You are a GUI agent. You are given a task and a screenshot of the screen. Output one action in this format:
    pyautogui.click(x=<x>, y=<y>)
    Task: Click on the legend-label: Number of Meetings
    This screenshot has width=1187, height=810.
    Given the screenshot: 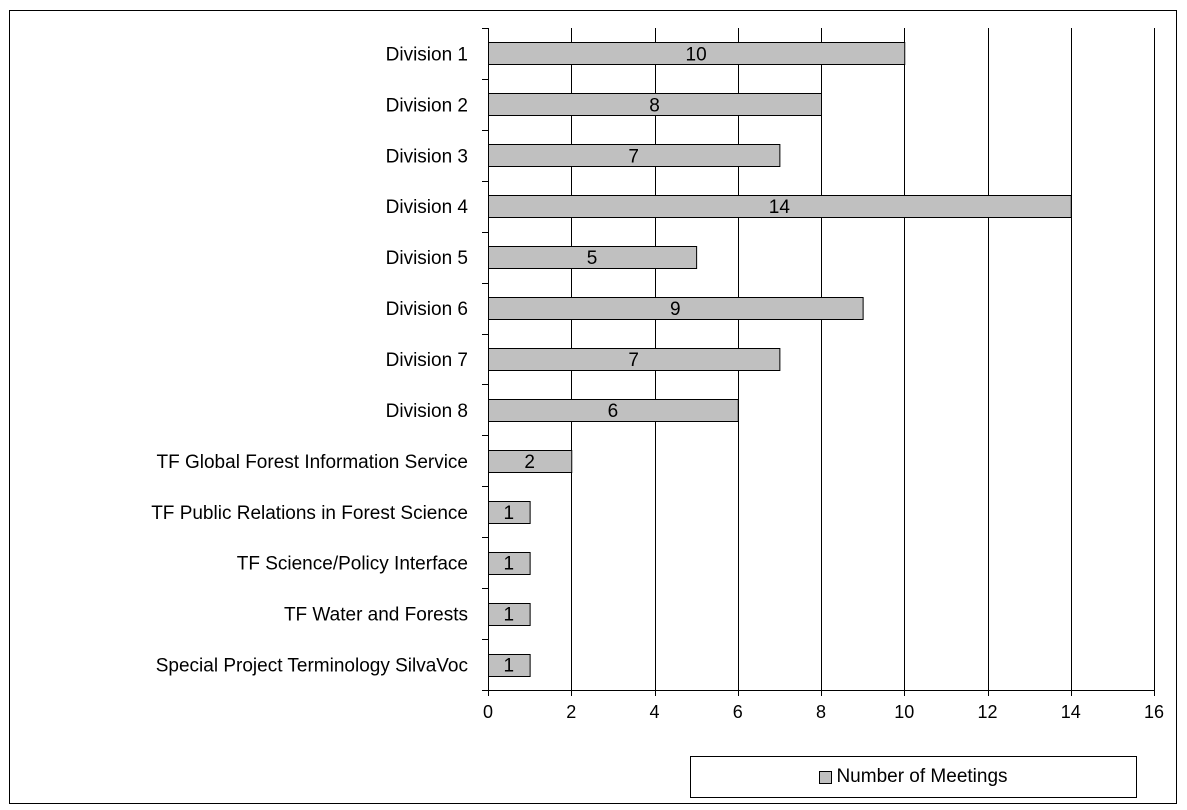 What is the action you would take?
    pyautogui.click(x=922, y=776)
    